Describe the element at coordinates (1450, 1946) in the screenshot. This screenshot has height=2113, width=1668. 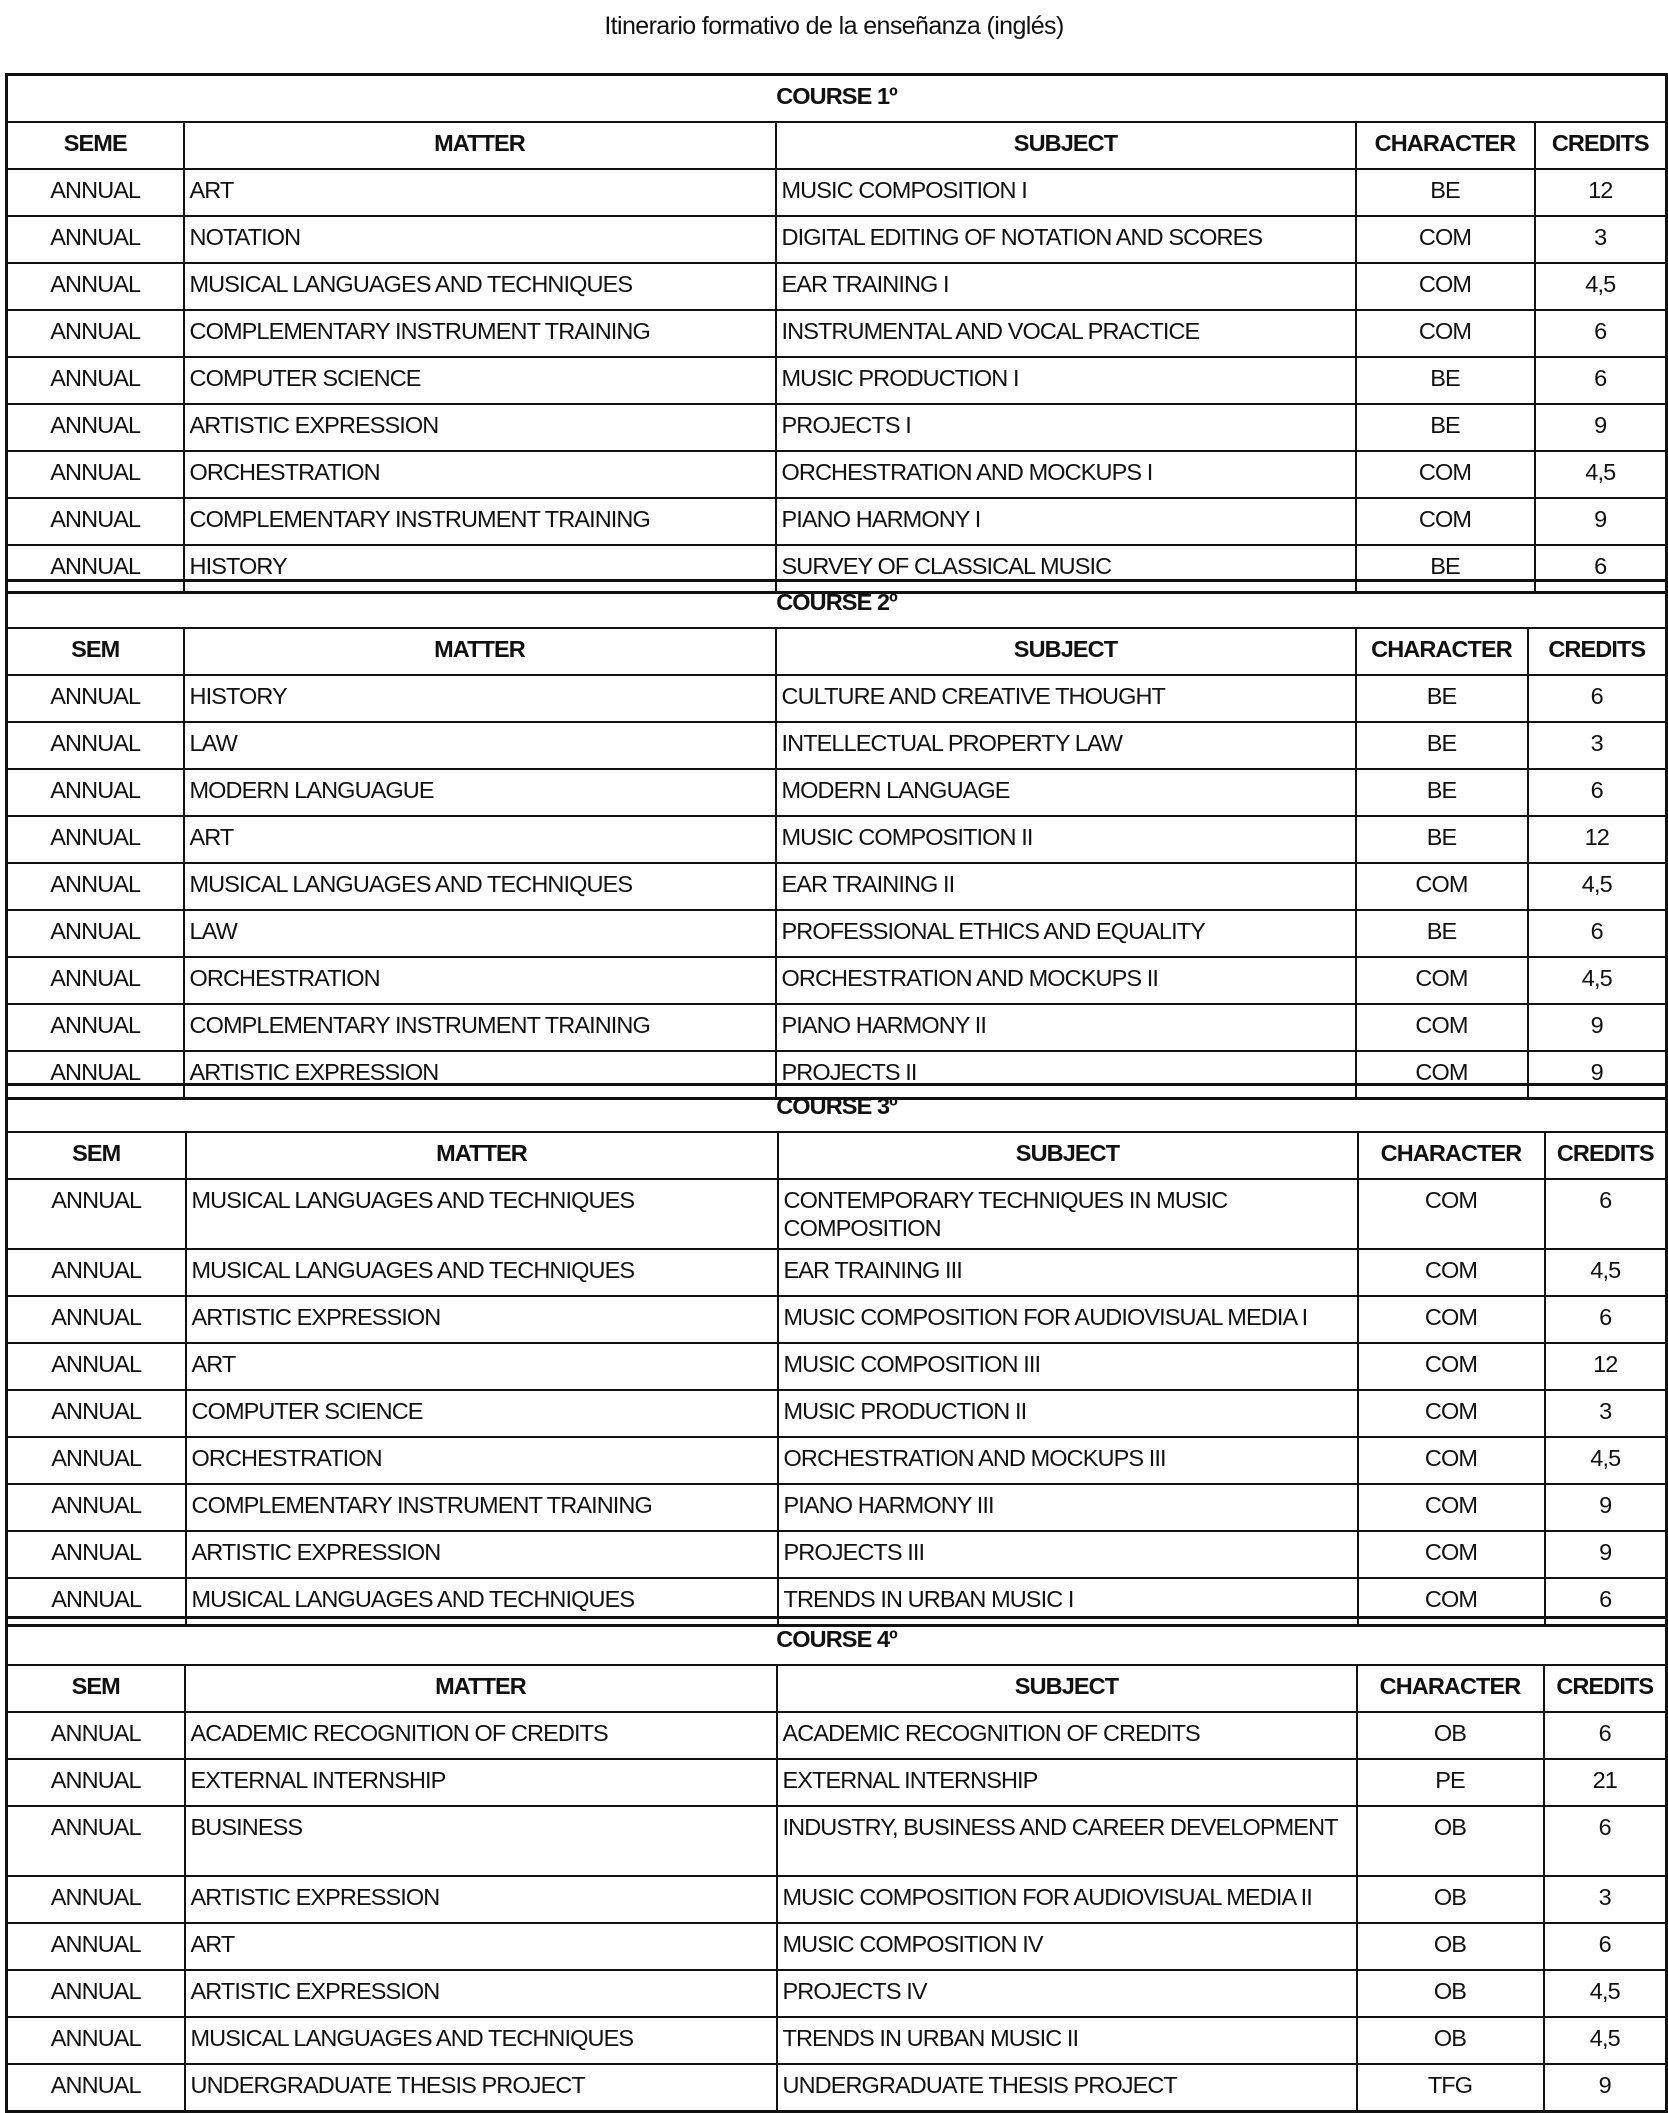
I see `cell-character: OB` at that location.